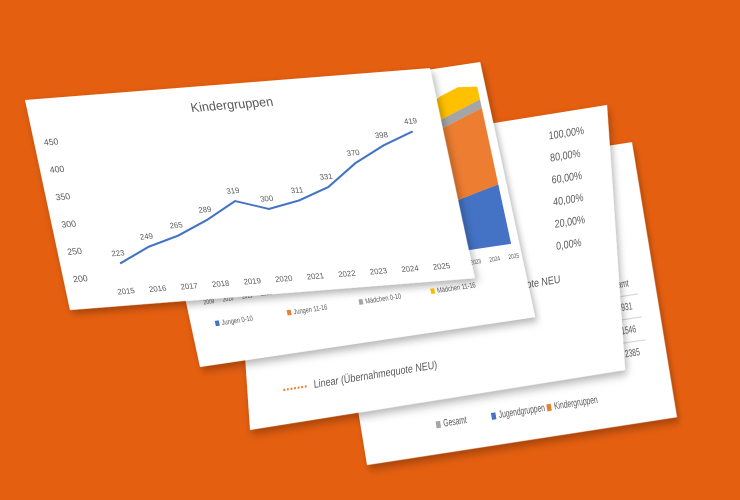 This screenshot has width=740, height=500. Describe the element at coordinates (176, 225) in the screenshot. I see `data-label: 265` at that location.